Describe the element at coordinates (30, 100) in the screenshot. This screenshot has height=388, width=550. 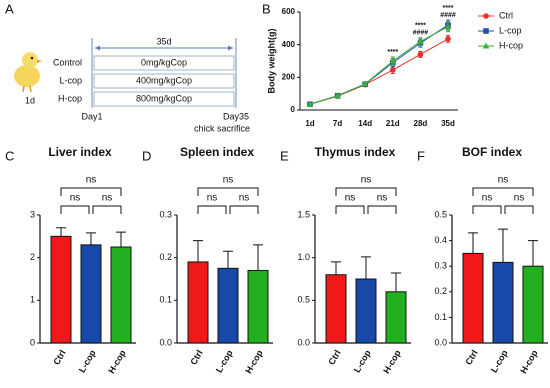
I see `start-age: 1d` at that location.